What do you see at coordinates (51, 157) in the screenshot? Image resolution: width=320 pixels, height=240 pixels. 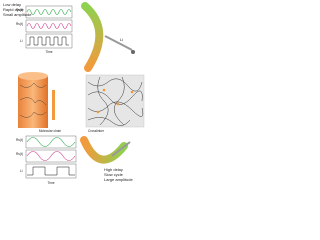 I see `bottom-graph` at bounding box center [51, 157].